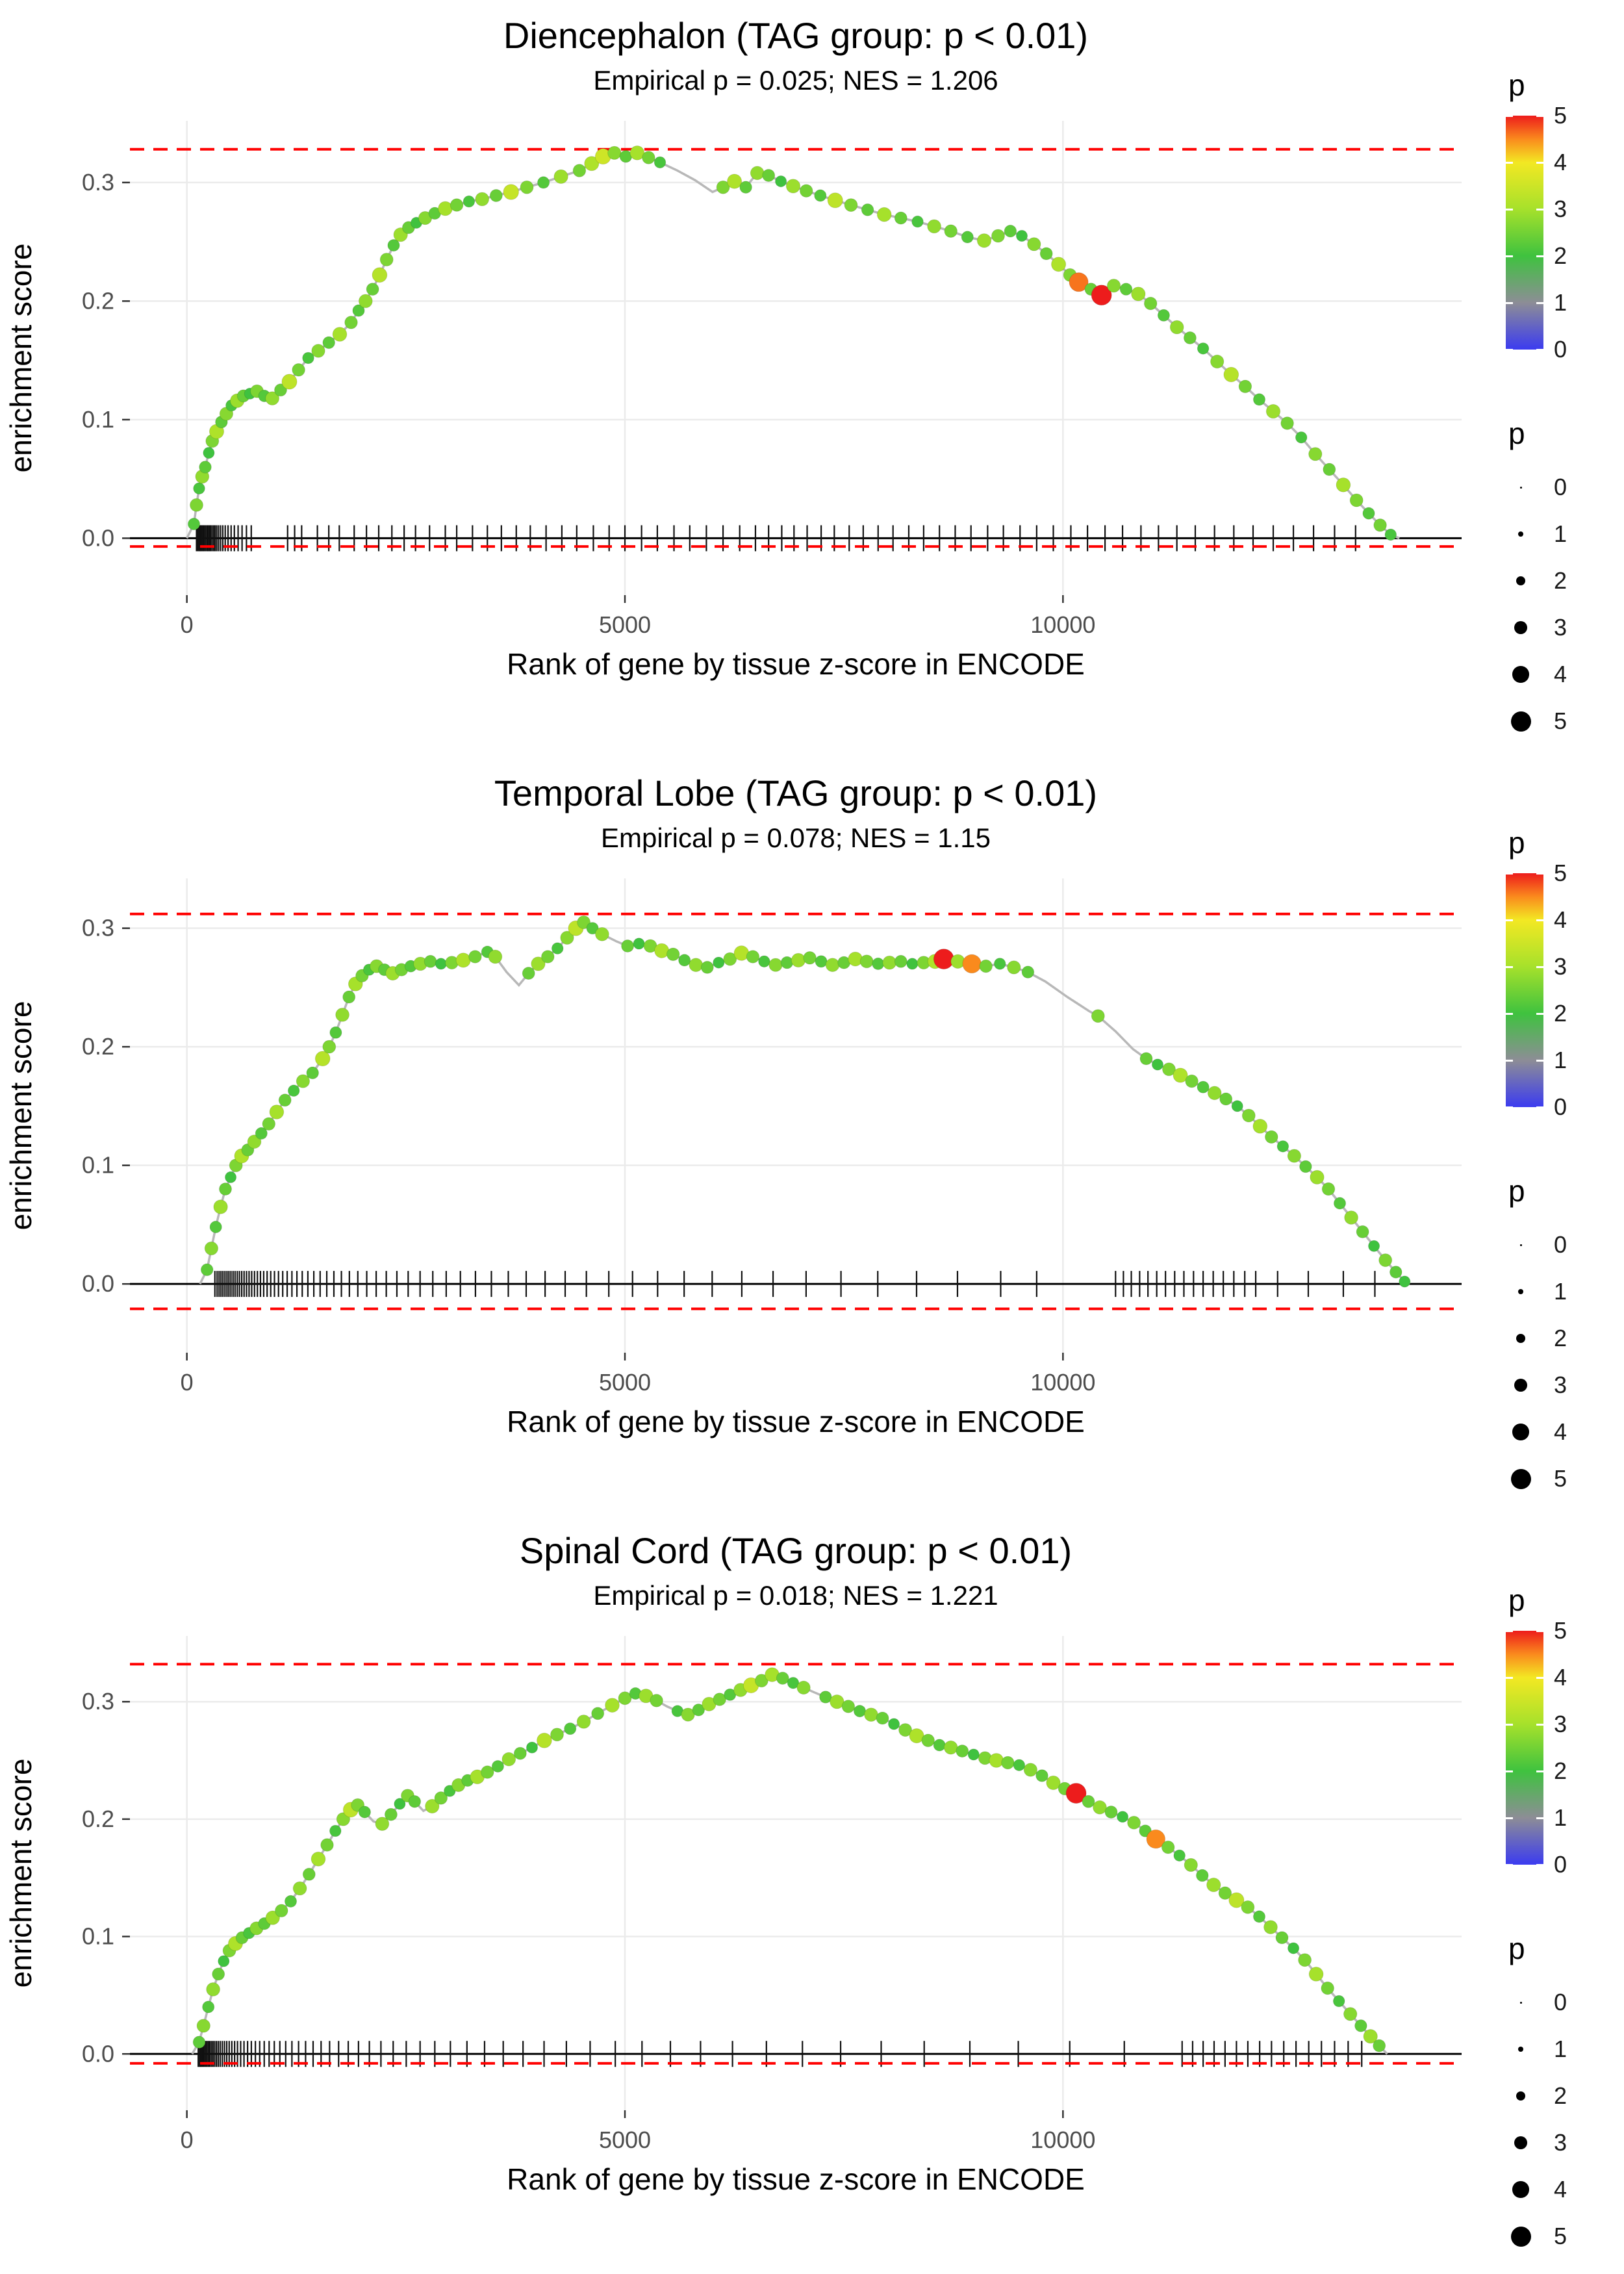 The image size is (1624, 2274). Describe the element at coordinates (1560, 1431) in the screenshot. I see `size-legend-label: 4` at that location.